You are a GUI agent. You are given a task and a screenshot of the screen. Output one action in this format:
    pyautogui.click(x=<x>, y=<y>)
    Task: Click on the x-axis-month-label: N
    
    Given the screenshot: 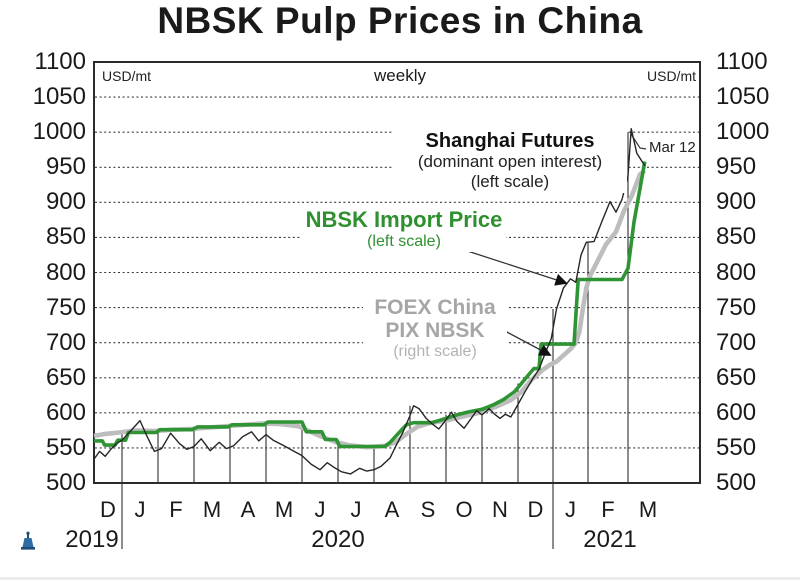 What is the action you would take?
    pyautogui.click(x=500, y=509)
    